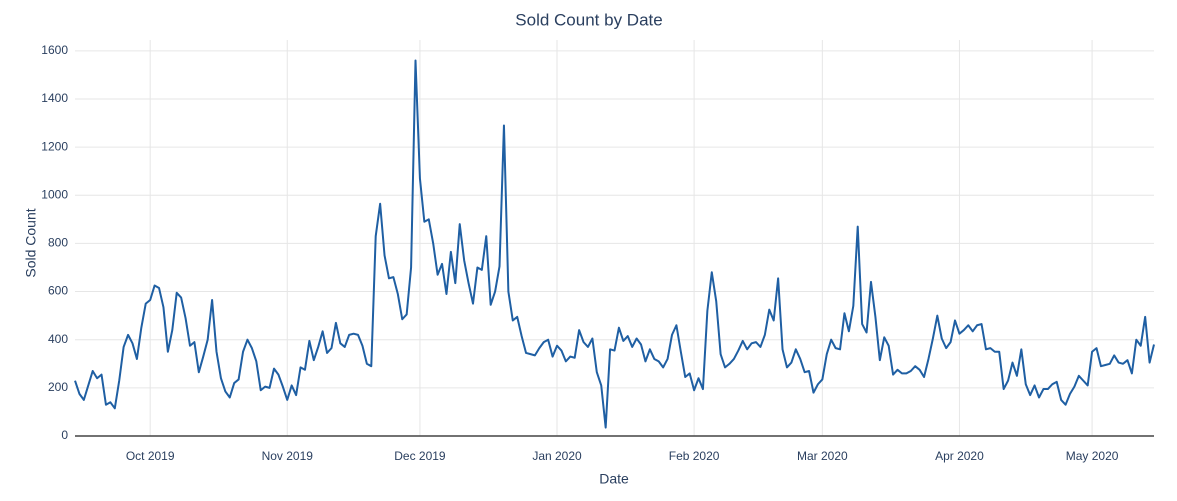 The width and height of the screenshot is (1177, 501). What do you see at coordinates (614, 479) in the screenshot?
I see `x-axis-label: Date` at bounding box center [614, 479].